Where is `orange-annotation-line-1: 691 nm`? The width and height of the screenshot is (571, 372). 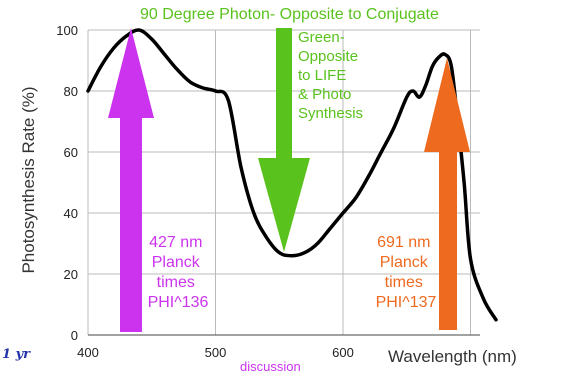
orange-annotation-line-1: 691 nm is located at coordinates (403, 242).